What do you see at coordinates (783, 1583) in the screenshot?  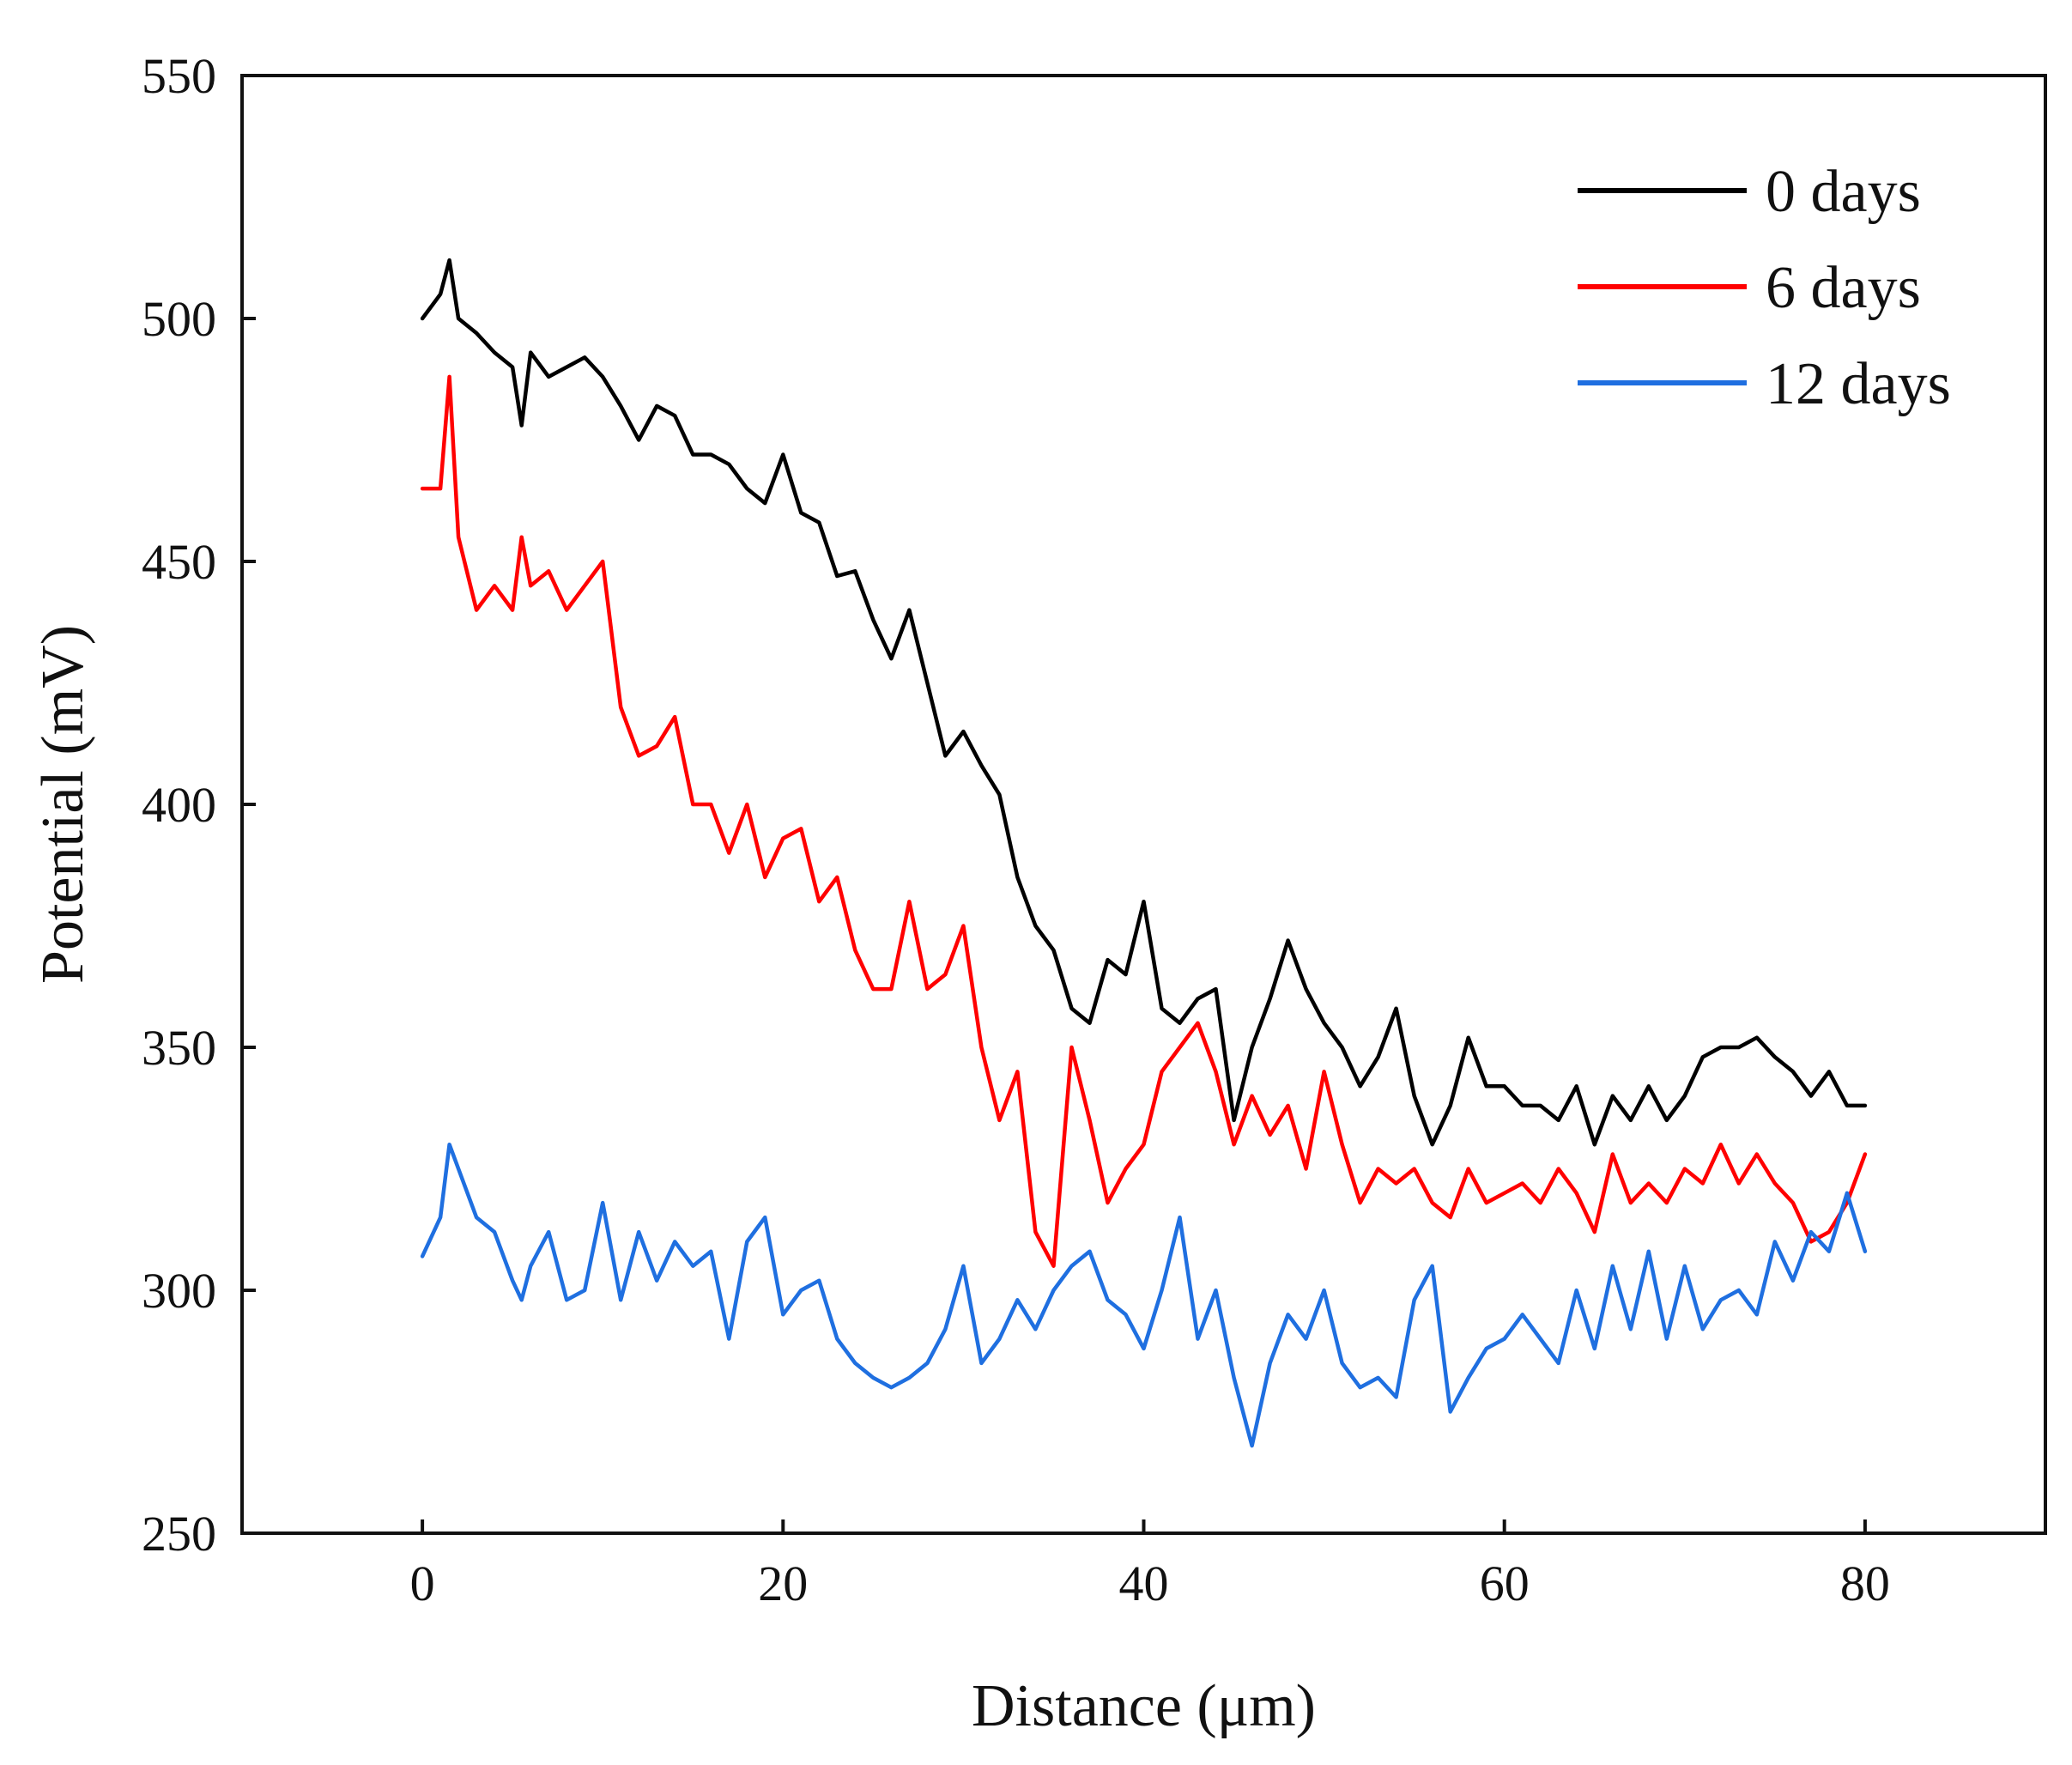 I see `x-tick-label: 20` at bounding box center [783, 1583].